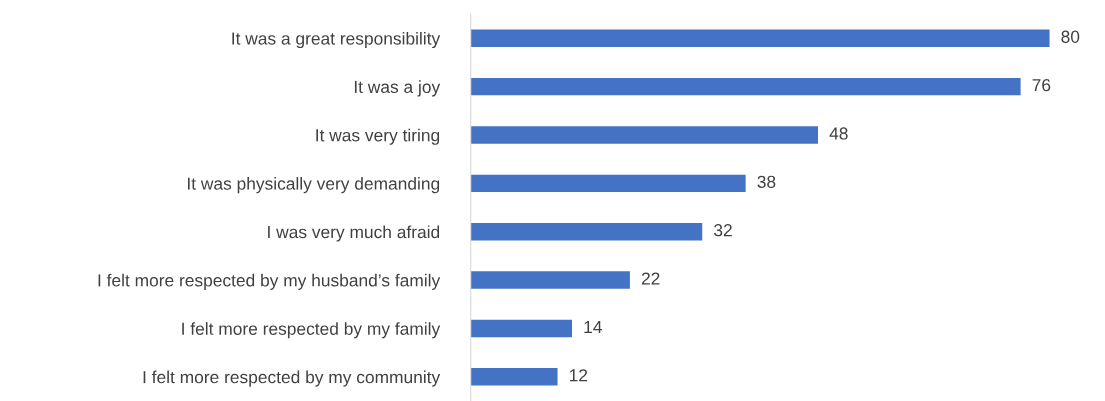 The height and width of the screenshot is (401, 1105). Describe the element at coordinates (593, 326) in the screenshot. I see `data-label: 14` at that location.